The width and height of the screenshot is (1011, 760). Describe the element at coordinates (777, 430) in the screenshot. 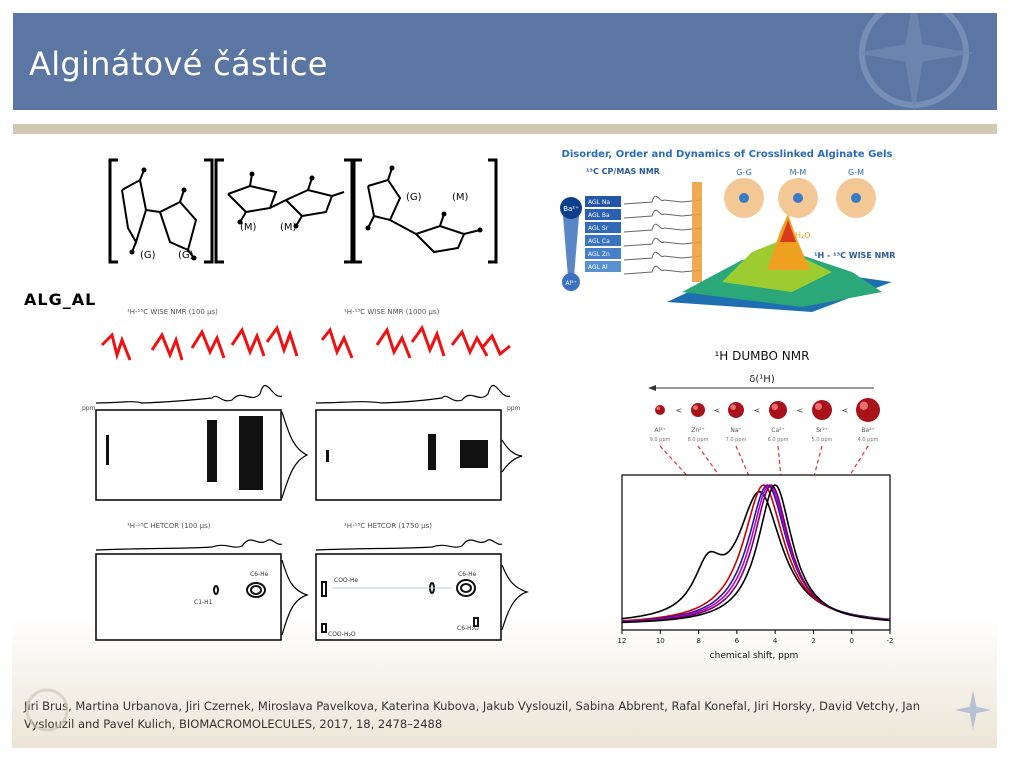

I see `ion-name: Ca²⁺` at that location.